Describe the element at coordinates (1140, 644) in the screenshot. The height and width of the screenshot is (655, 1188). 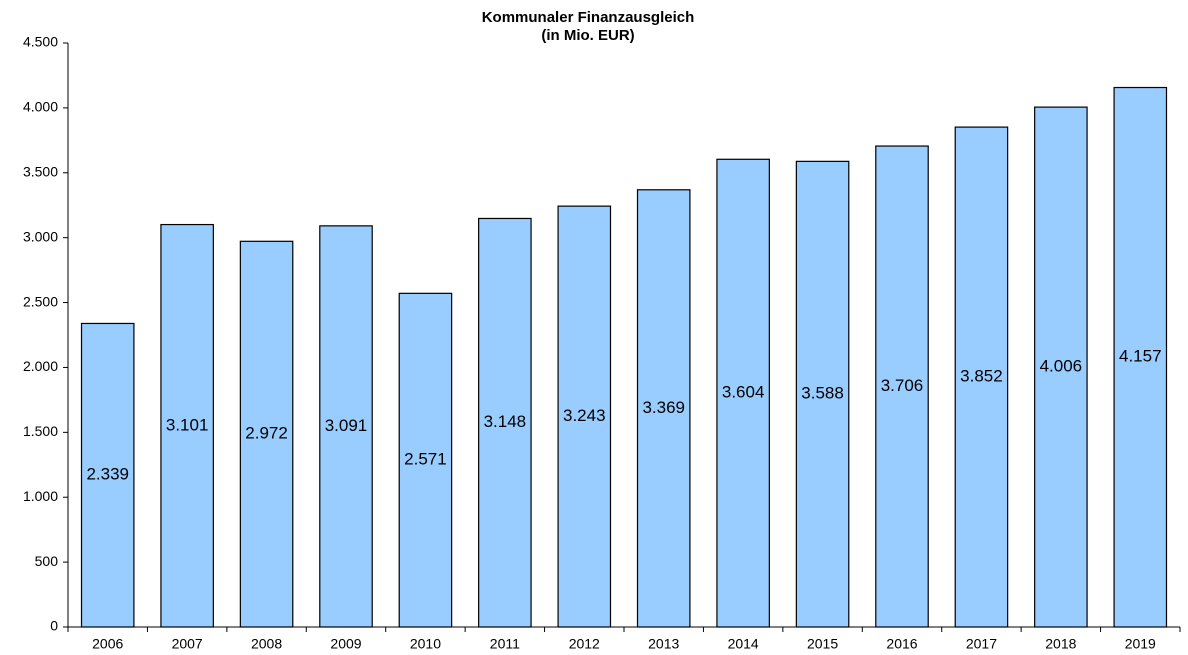
I see `x-tick-label: 2019` at that location.